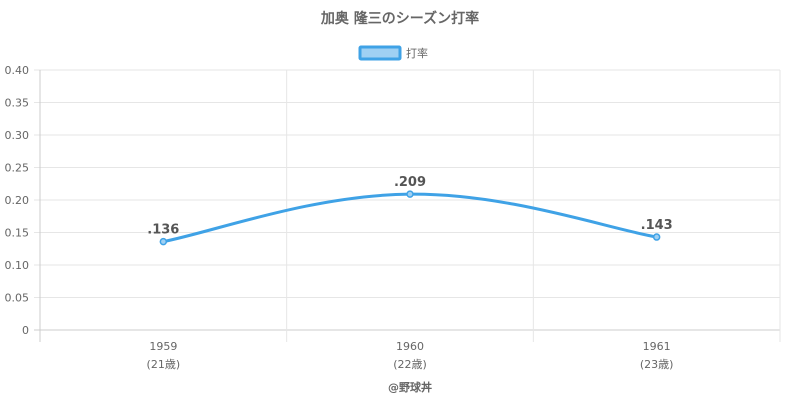 This screenshot has width=800, height=400. I want to click on legend-swatch, so click(380, 53).